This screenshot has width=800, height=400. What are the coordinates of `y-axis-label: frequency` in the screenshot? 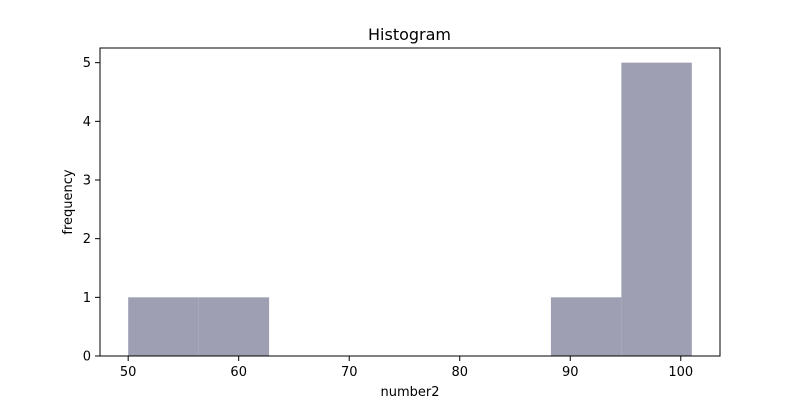 It's located at (68, 202).